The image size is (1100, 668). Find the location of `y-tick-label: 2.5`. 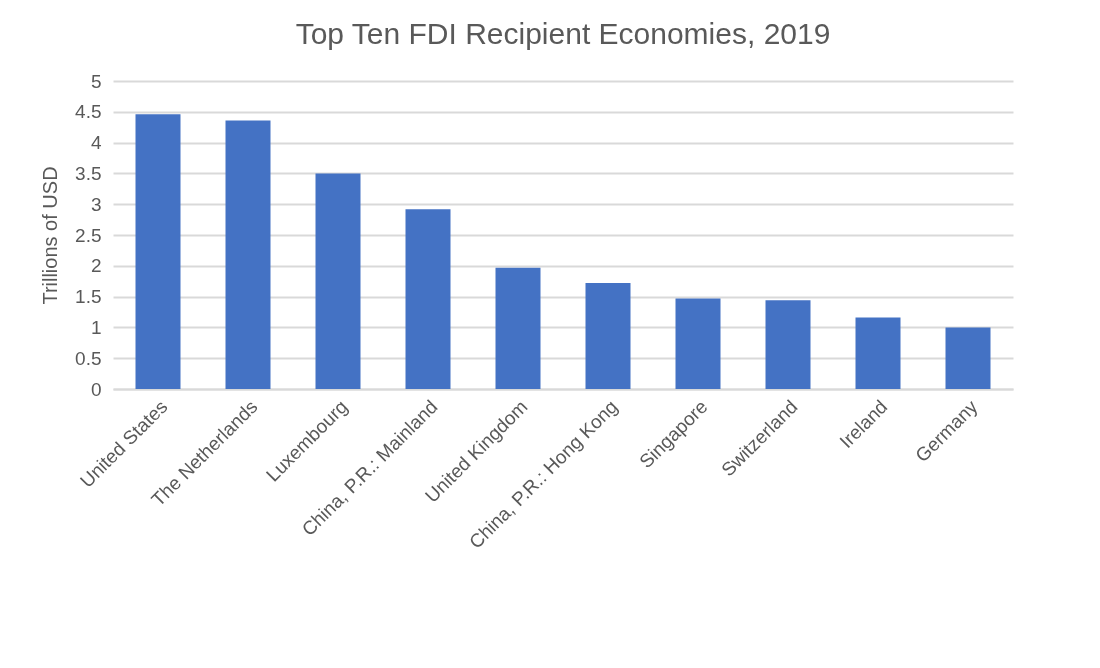

y-tick-label: 2.5 is located at coordinates (88, 235).